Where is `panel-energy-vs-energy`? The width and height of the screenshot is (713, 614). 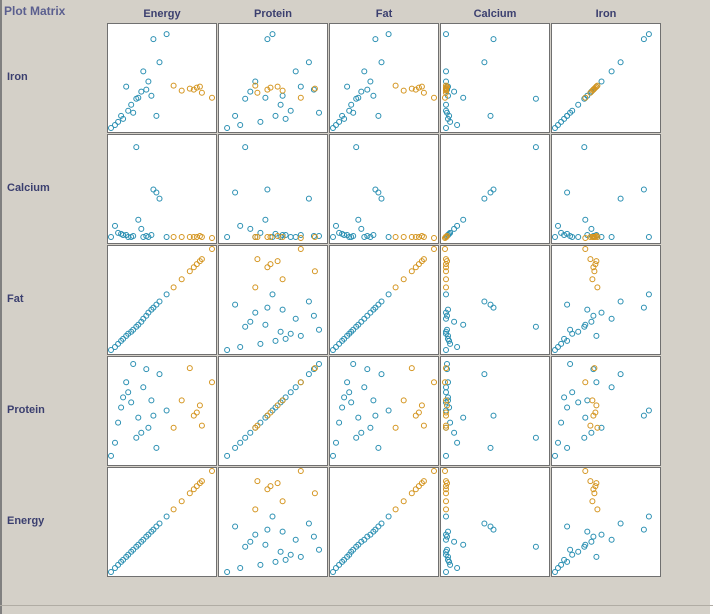
panel-energy-vs-energy is located at coordinates (162, 522).